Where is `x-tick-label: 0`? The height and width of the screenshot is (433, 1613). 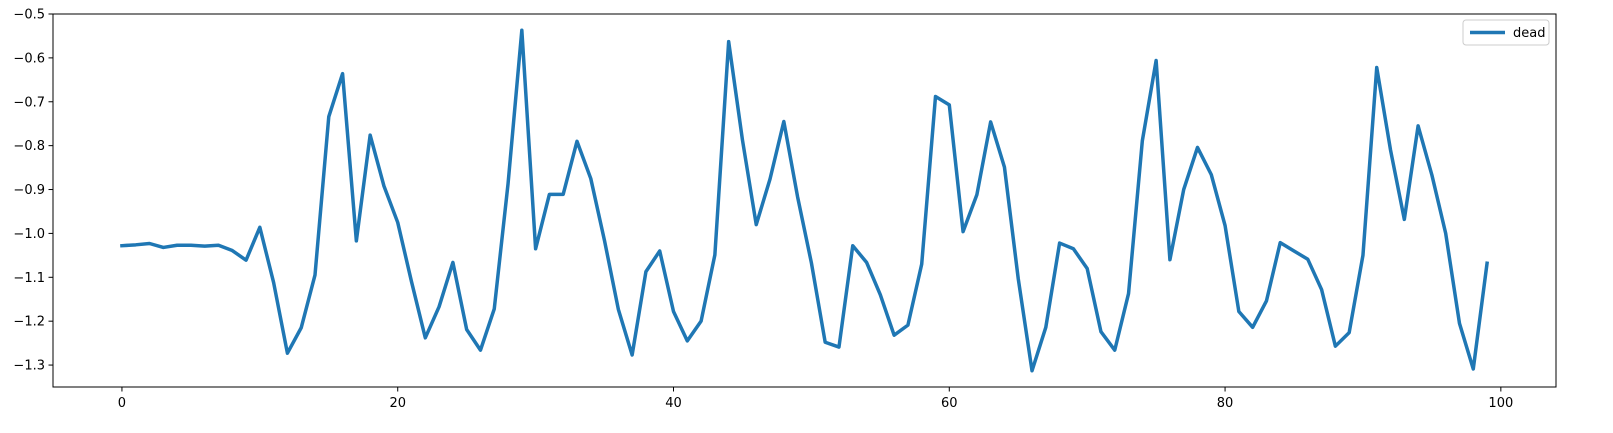 x-tick-label: 0 is located at coordinates (122, 403).